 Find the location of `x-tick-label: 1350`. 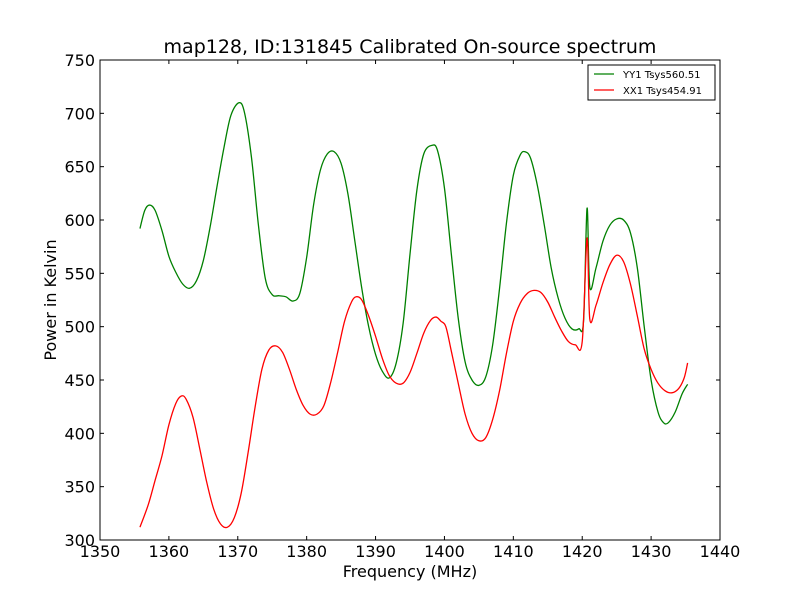

x-tick-label: 1350 is located at coordinates (100, 551).